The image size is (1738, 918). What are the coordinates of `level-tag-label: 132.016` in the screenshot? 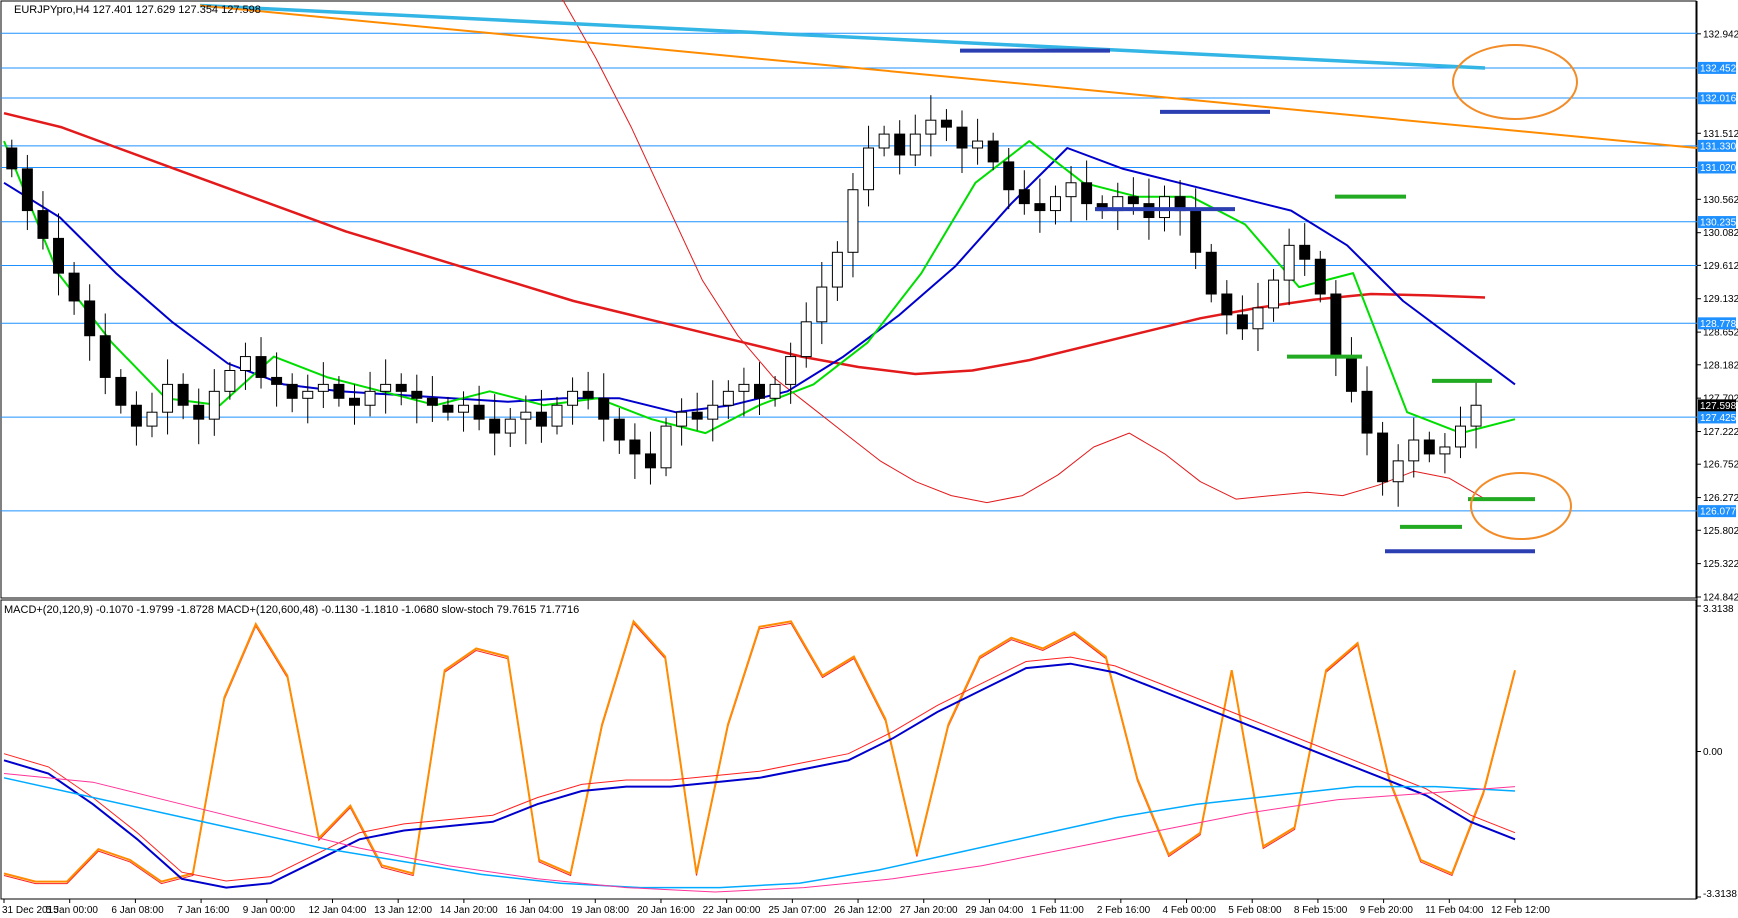 It's located at (1718, 99).